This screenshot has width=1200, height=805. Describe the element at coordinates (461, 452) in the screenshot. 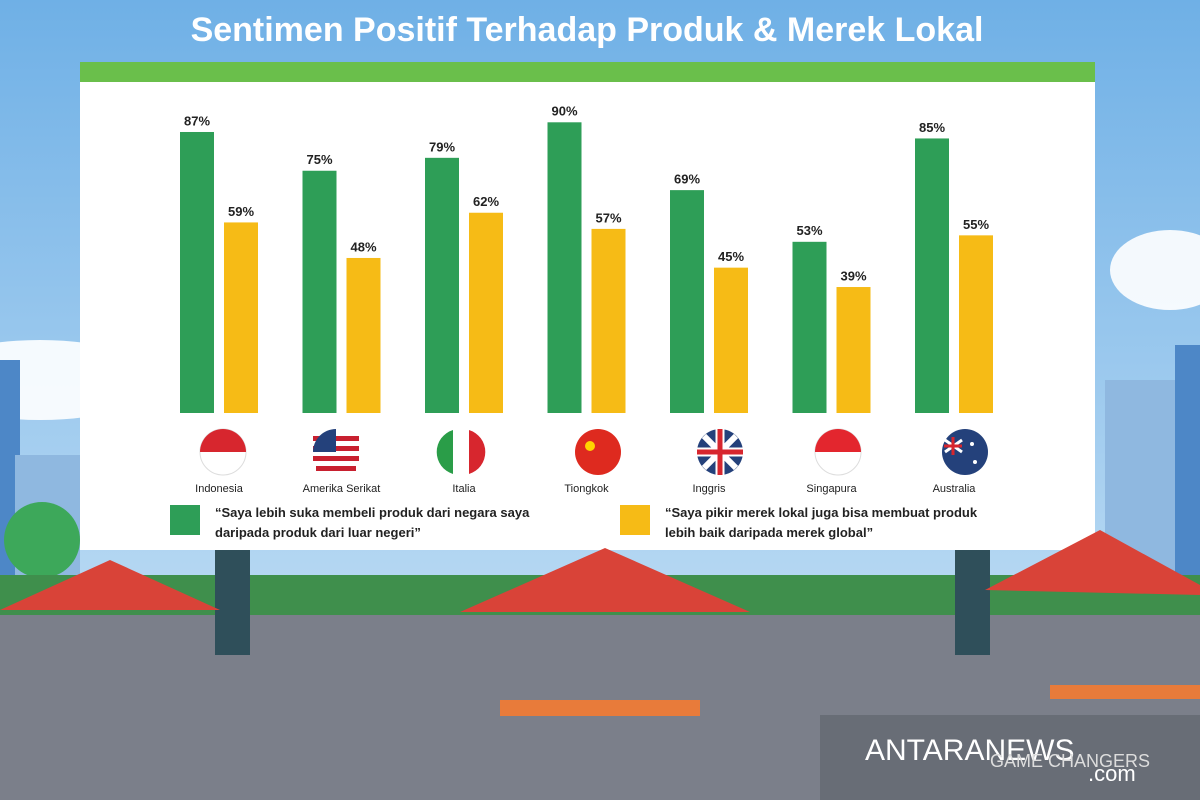

I see `flag-italy` at that location.